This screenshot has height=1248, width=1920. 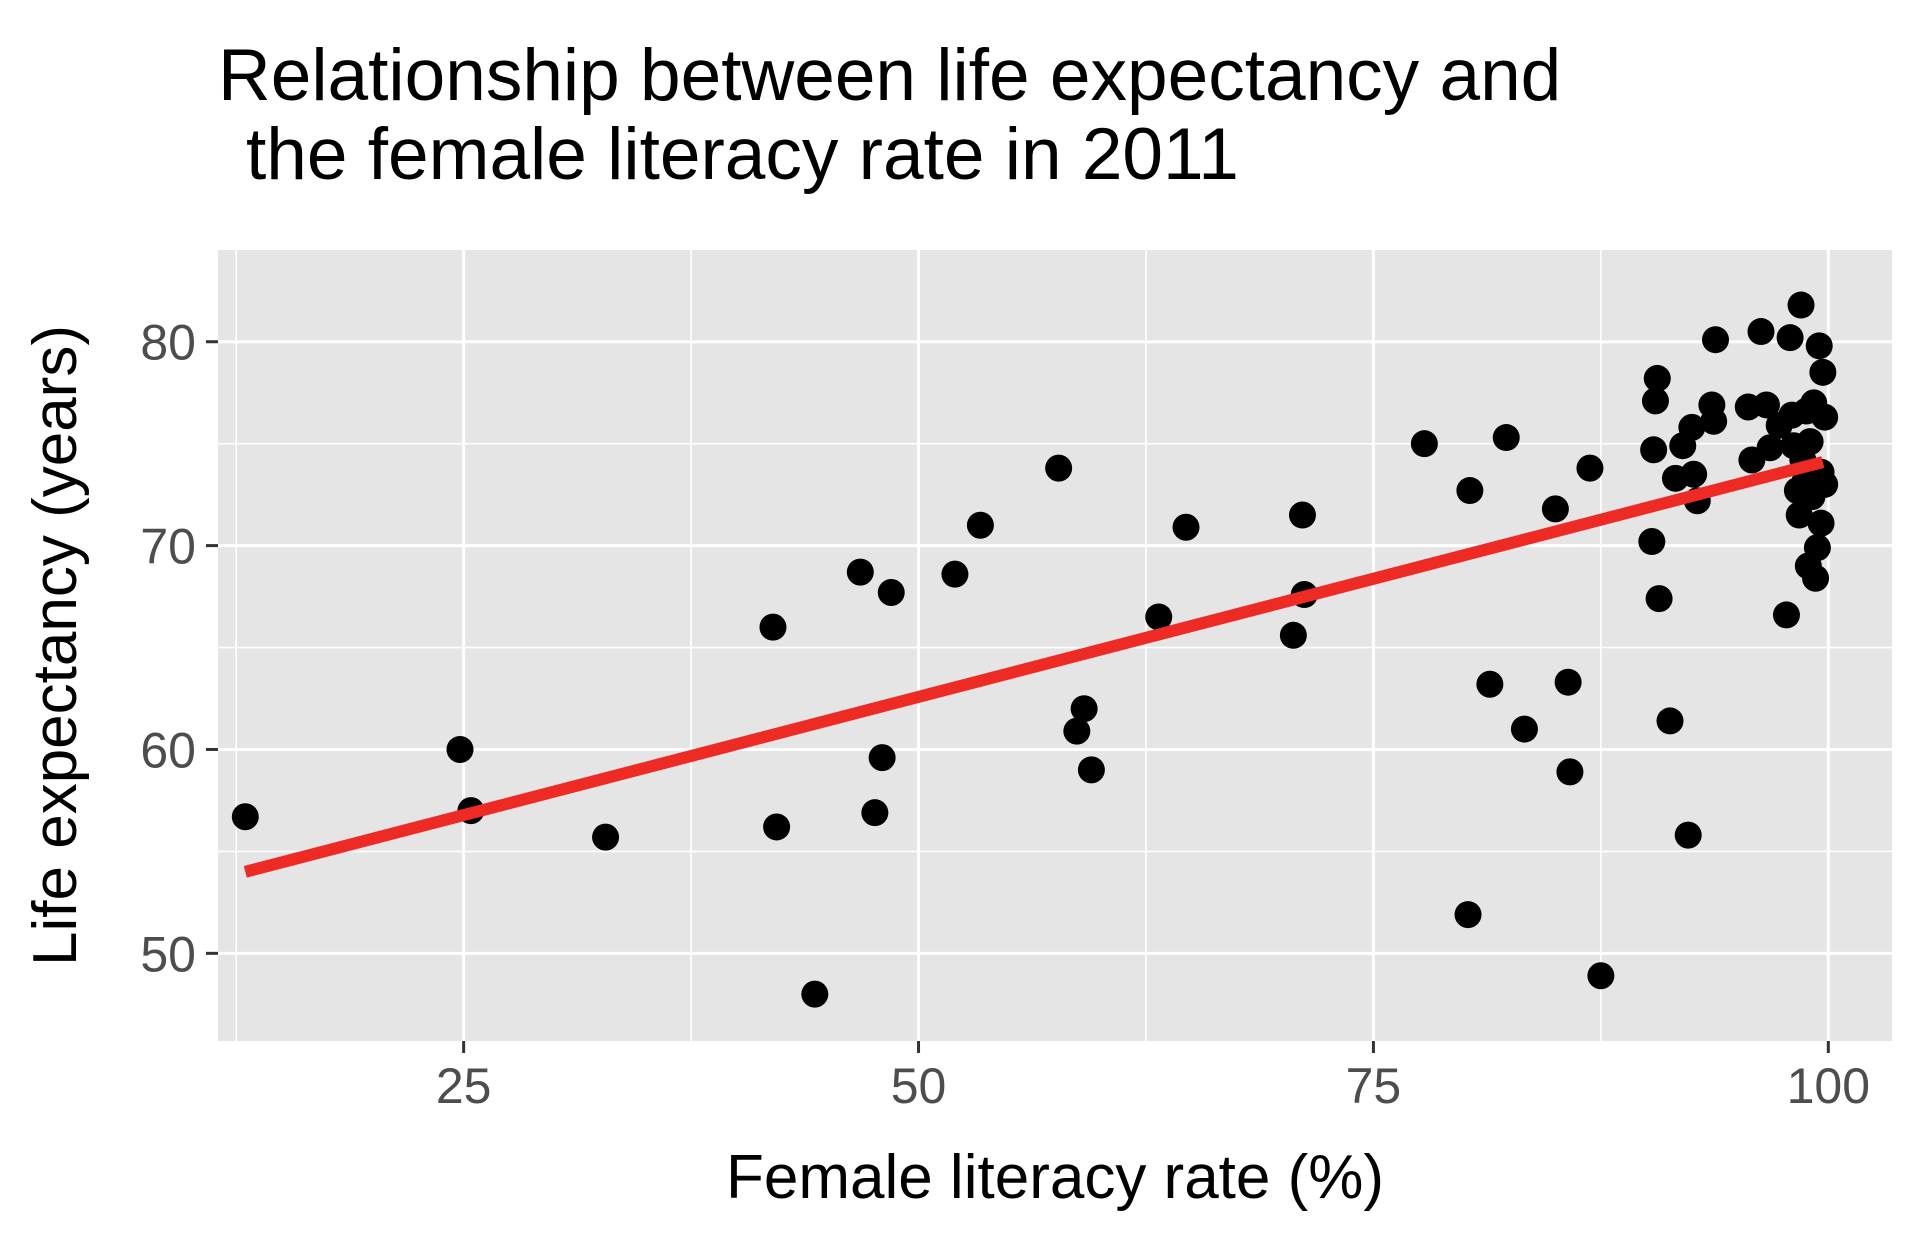 I want to click on x-axis: 25 50 75 100, so click(x=1153, y=1077).